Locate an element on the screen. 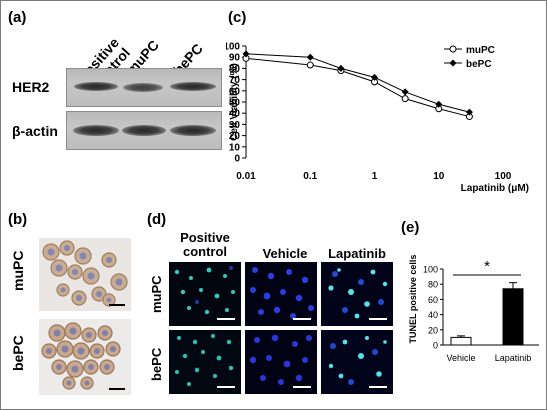 Image resolution: width=547 pixels, height=410 pixels. ihc-row-label-bepc: bePC is located at coordinates (18, 353).